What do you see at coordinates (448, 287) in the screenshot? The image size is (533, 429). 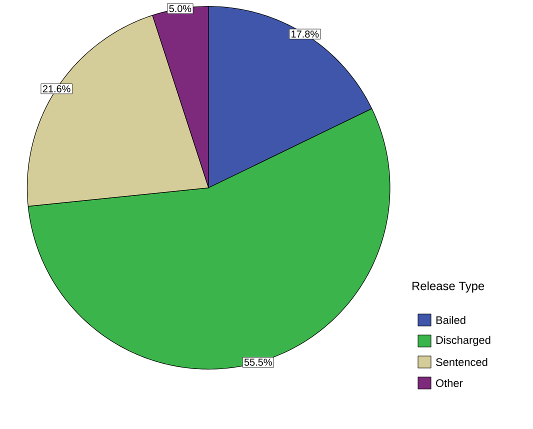 I see `legend-title: Release Type` at bounding box center [448, 287].